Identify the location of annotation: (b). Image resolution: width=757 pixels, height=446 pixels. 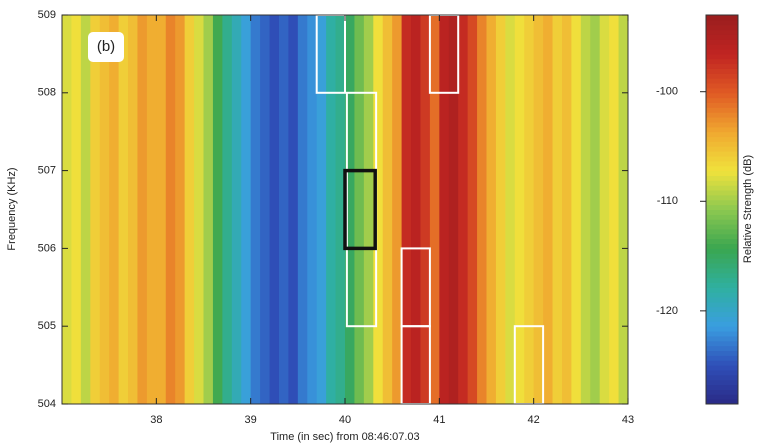
(106, 46).